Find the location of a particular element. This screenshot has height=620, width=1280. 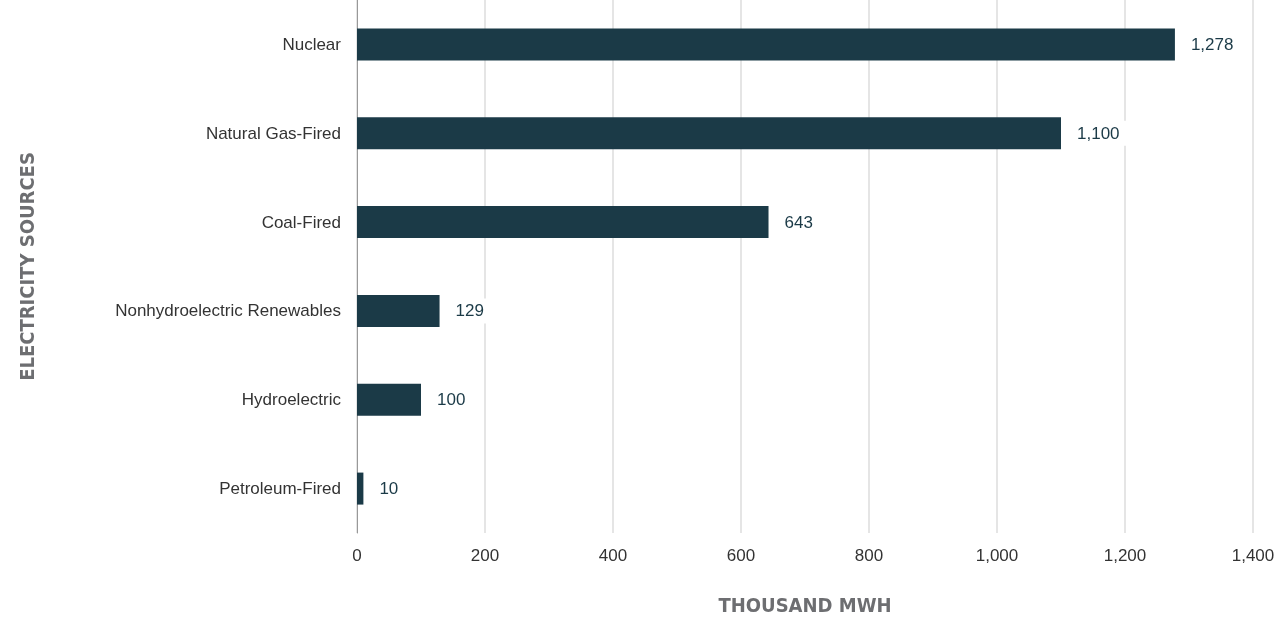

y-tick-label: Nonhydroelectric Renewables is located at coordinates (228, 311).